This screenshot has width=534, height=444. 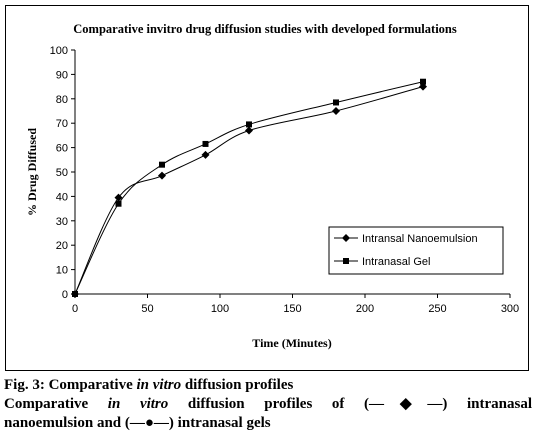 What do you see at coordinates (62, 100) in the screenshot?
I see `y-tick-label: 80` at bounding box center [62, 100].